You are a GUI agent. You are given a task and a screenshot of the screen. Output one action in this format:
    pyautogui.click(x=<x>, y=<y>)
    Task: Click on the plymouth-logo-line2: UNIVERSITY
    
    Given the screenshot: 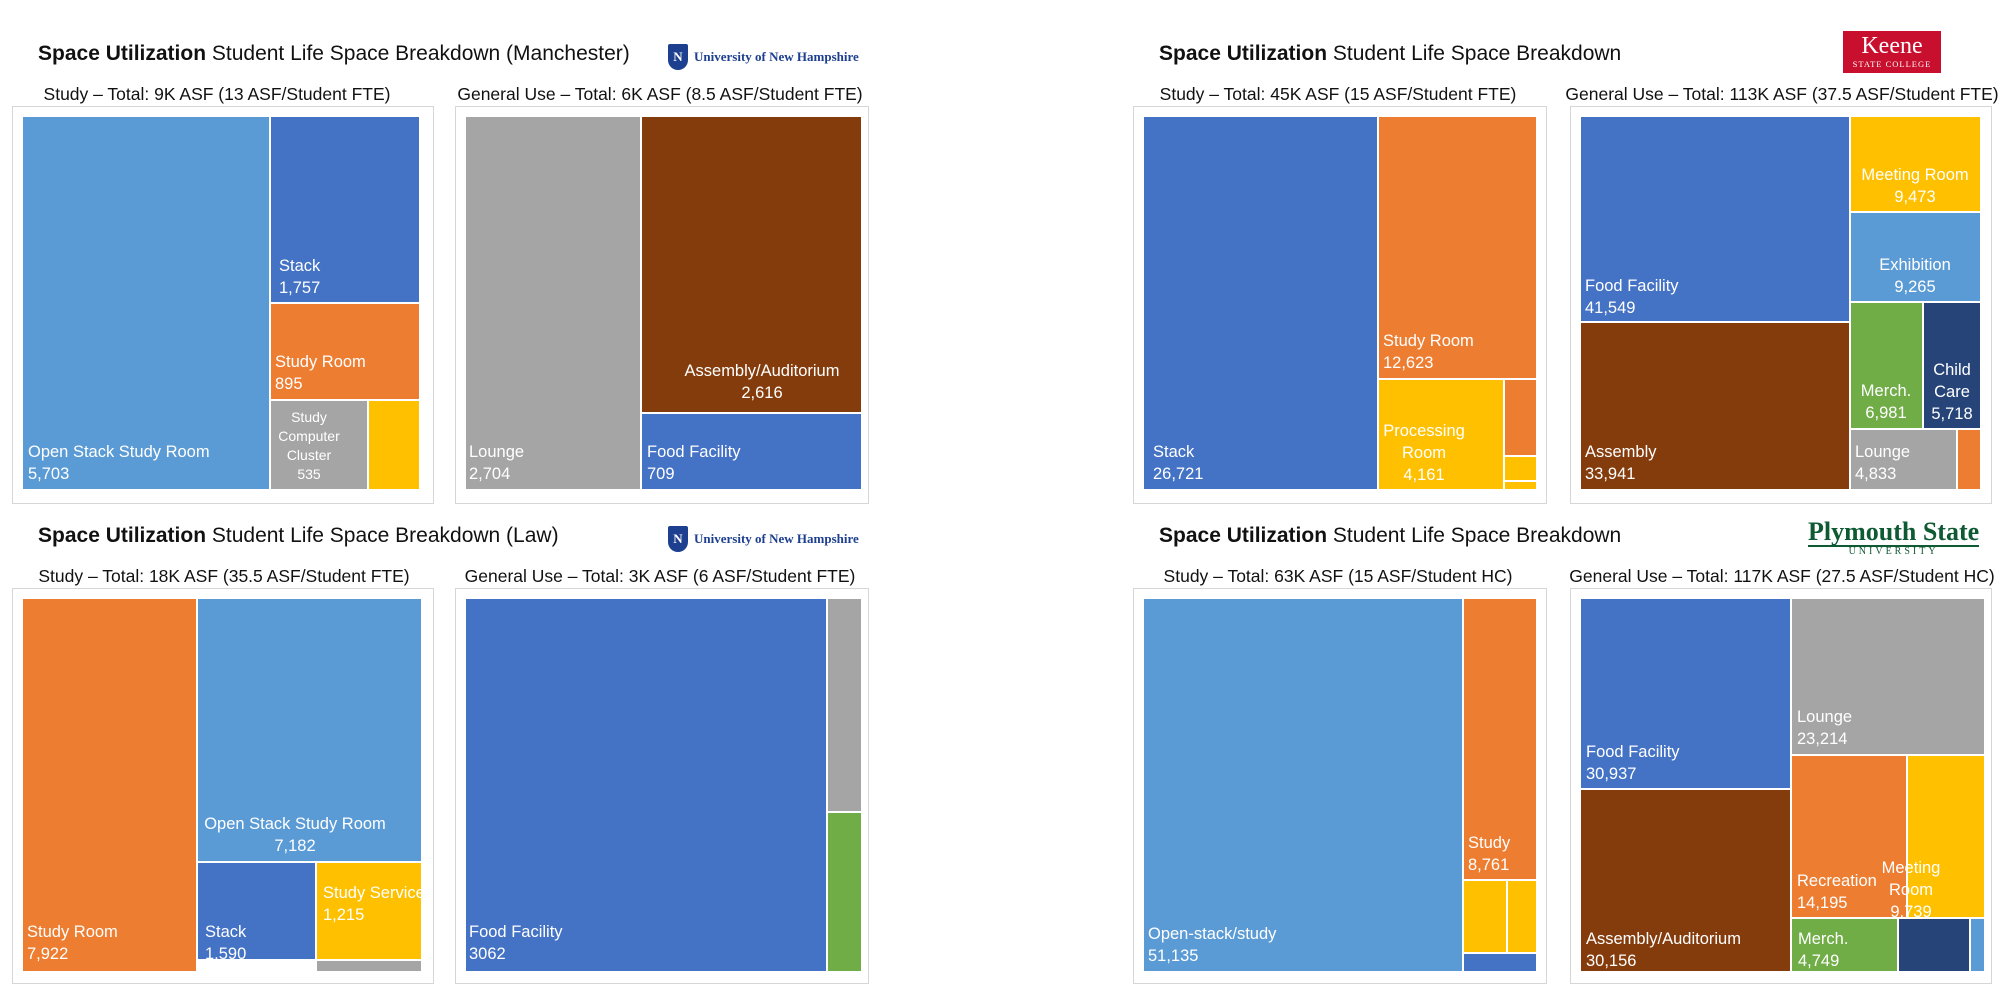 What is the action you would take?
    pyautogui.click(x=1894, y=551)
    